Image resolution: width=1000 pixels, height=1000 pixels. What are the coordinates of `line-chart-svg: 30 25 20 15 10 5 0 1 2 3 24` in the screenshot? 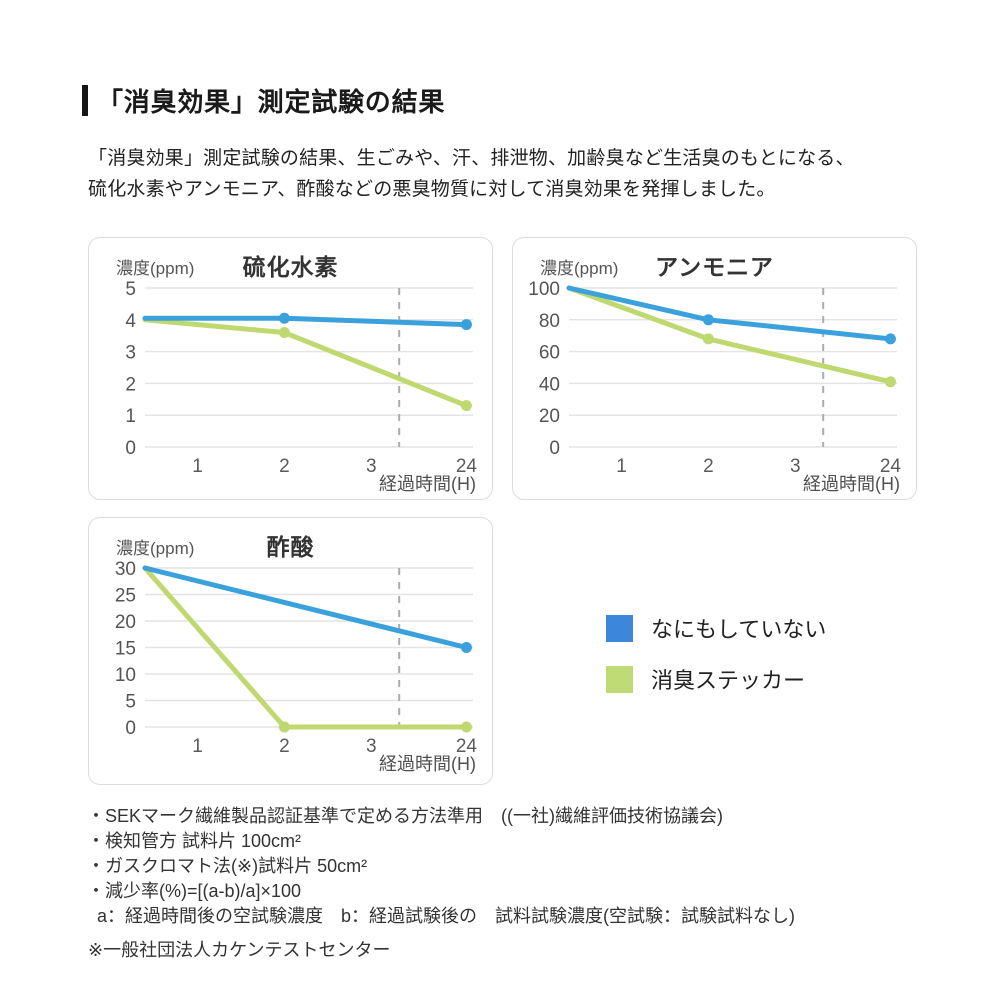 It's located at (296, 658).